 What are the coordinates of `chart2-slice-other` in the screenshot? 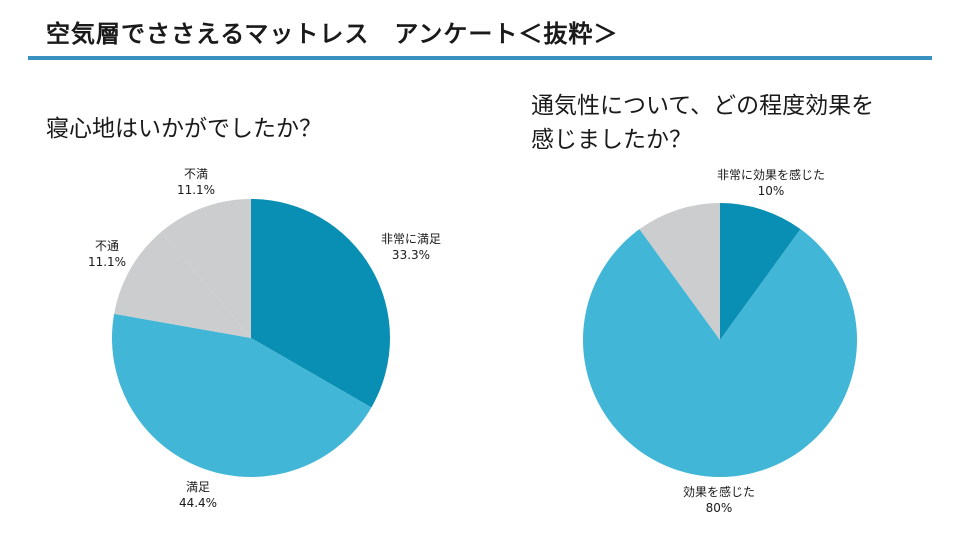 It's located at (679, 271).